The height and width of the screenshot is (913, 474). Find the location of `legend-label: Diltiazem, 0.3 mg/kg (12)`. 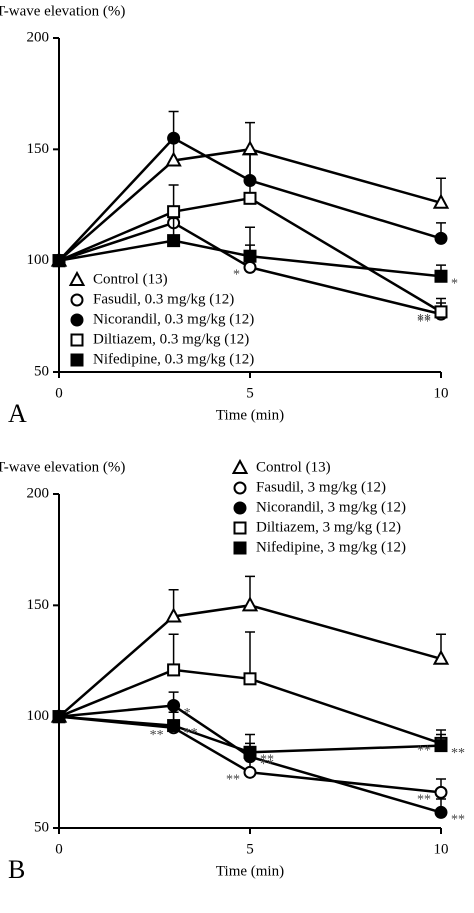

legend-label: Diltiazem, 0.3 mg/kg (12) is located at coordinates (171, 339).